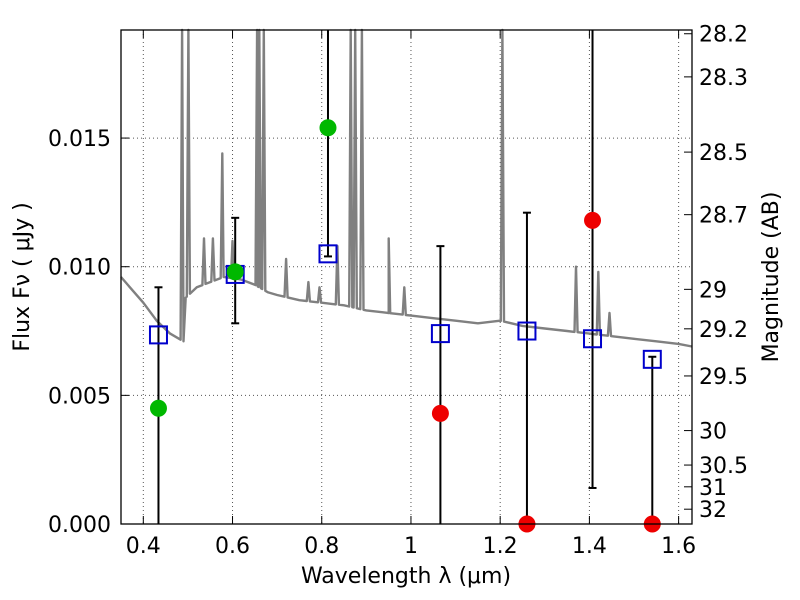  I want to click on magnitude-tick-label: 30, so click(713, 432).